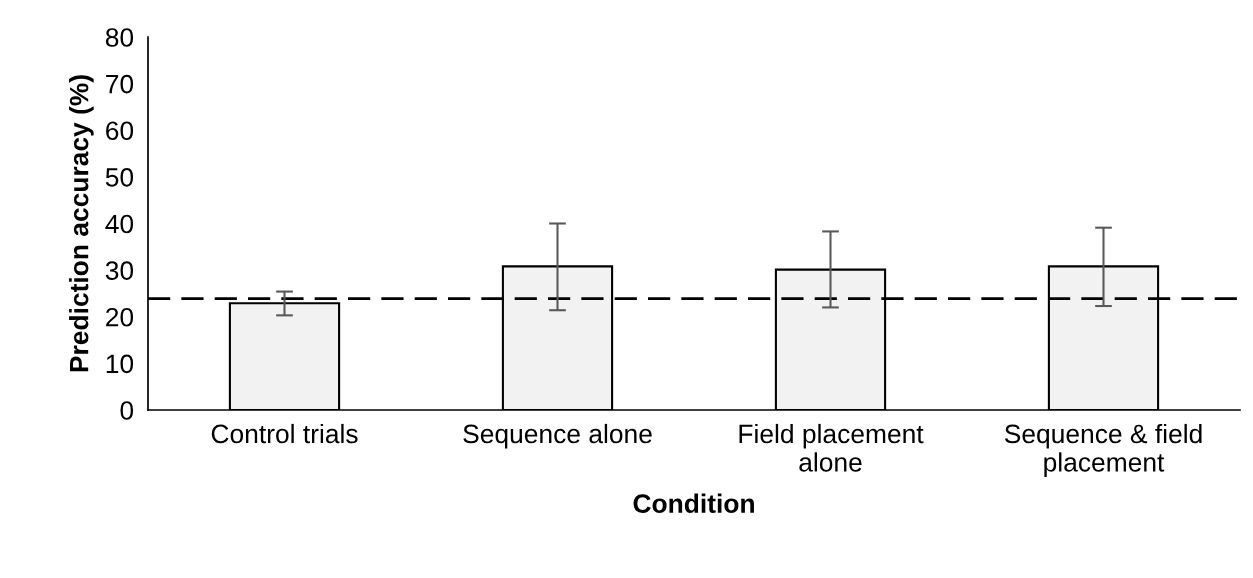 The image size is (1253, 578). I want to click on y-tick-label: 0, so click(127, 410).